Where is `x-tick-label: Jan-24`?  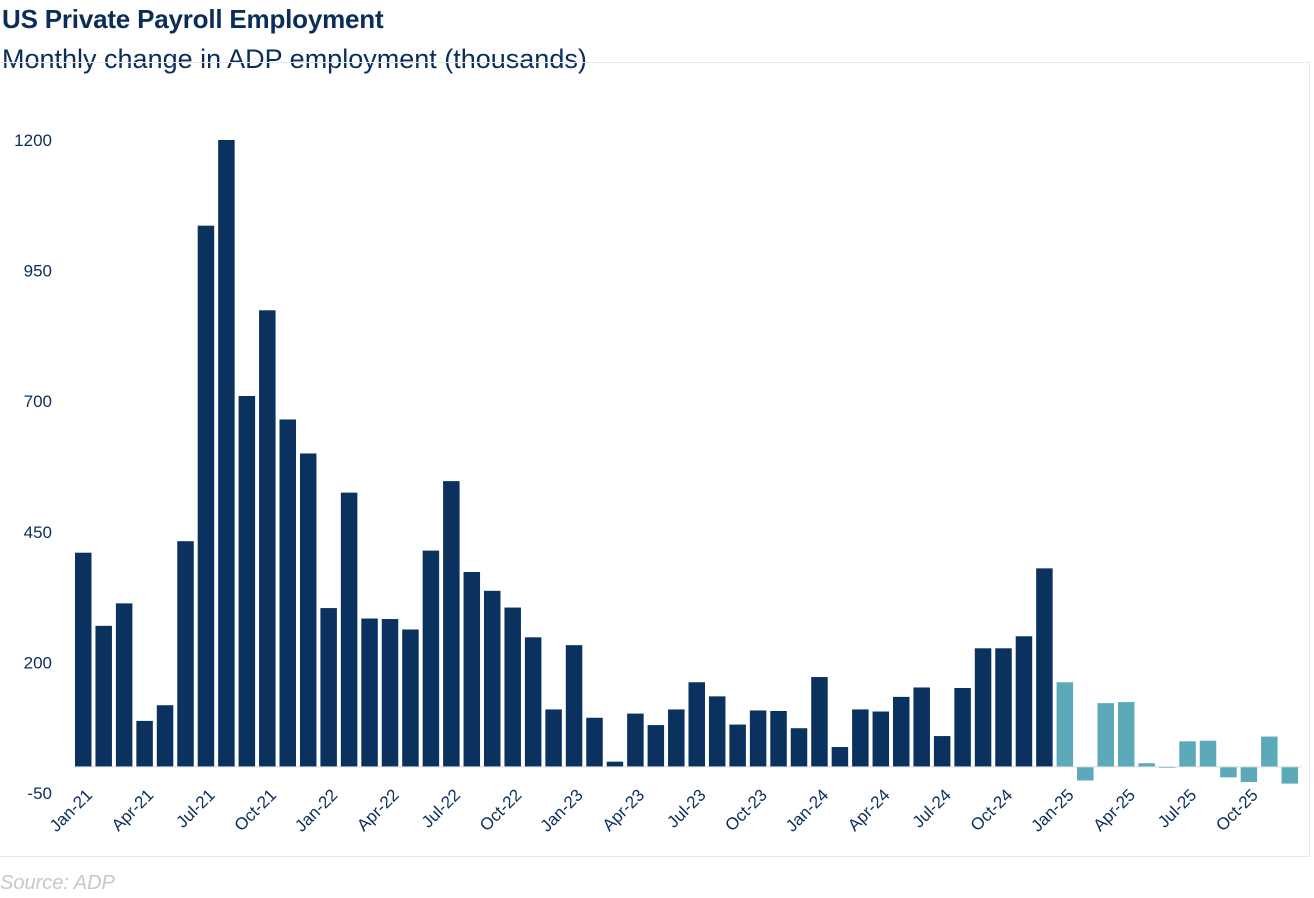
x-tick-label: Jan-24 is located at coordinates (807, 810).